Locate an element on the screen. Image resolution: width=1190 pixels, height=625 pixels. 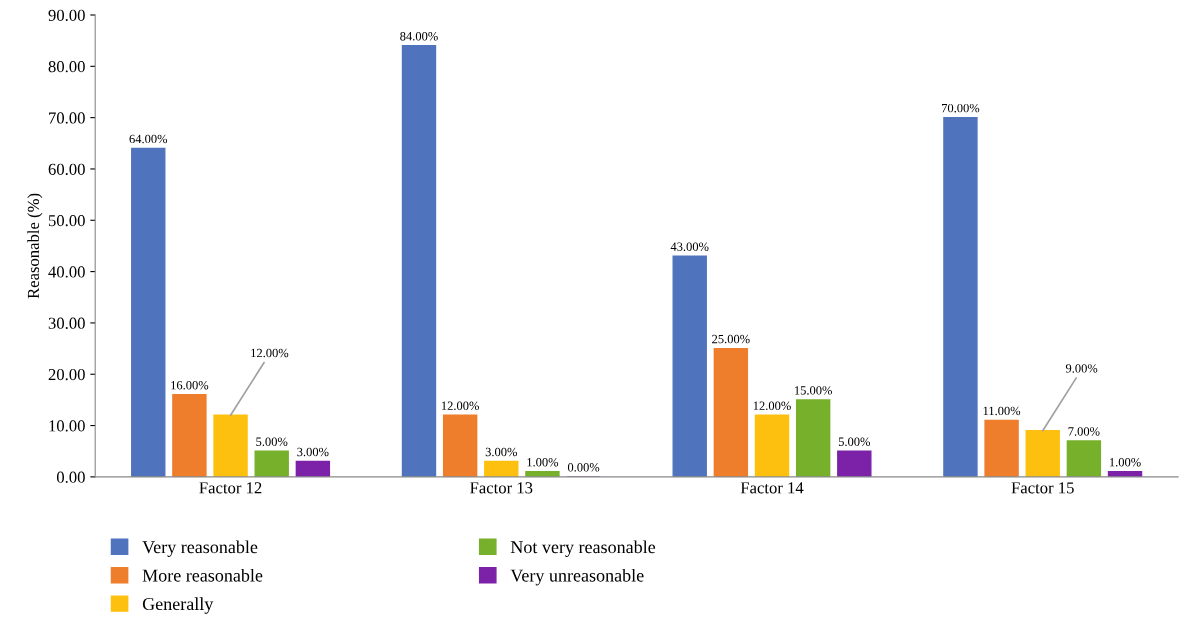
y-tick-label: 70.00 is located at coordinates (67, 118).